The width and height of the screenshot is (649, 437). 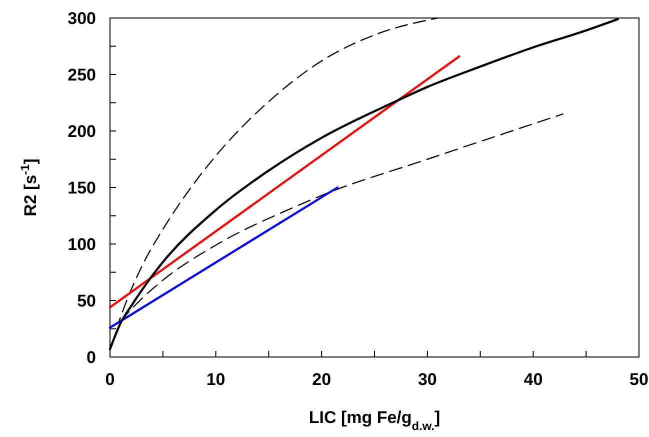 What do you see at coordinates (82, 188) in the screenshot?
I see `y-tick-label: 150` at bounding box center [82, 188].